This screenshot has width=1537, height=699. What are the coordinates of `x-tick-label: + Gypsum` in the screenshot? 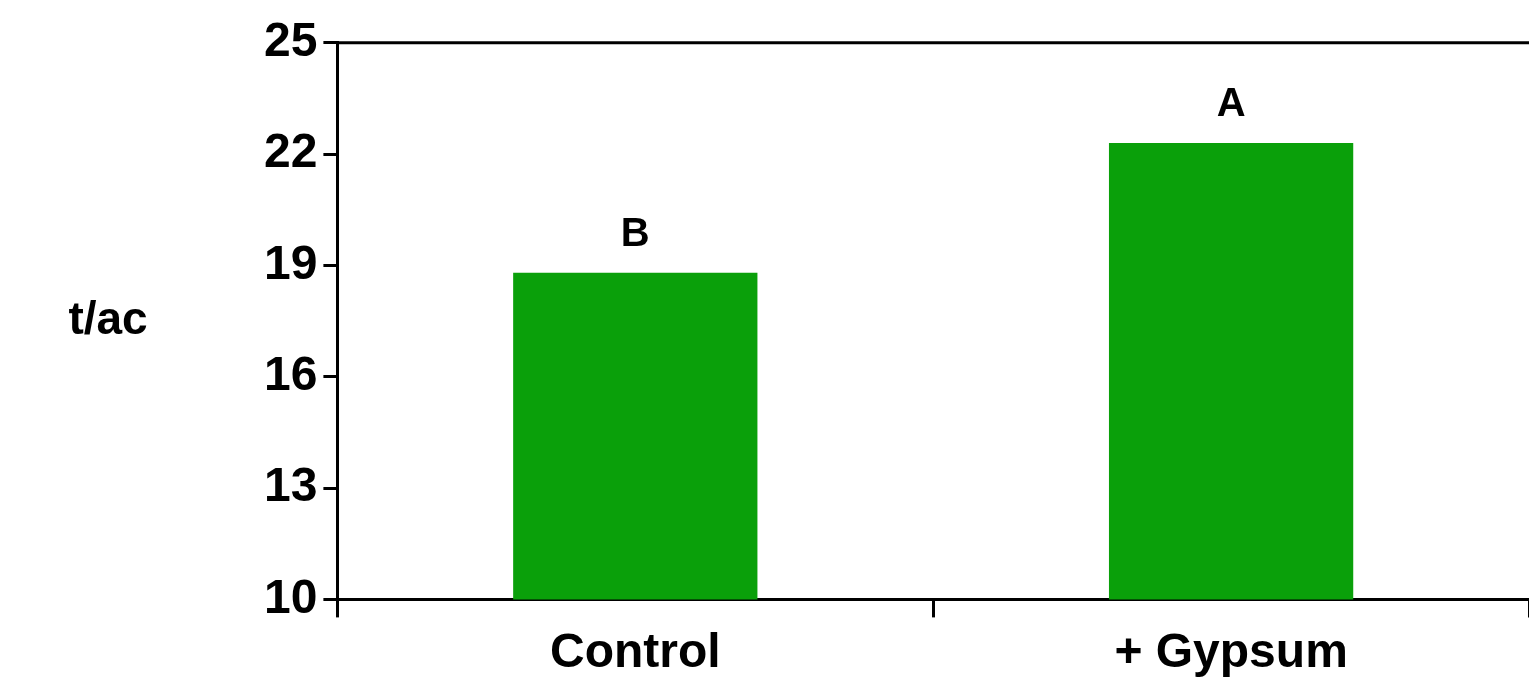 It's located at (1231, 651).